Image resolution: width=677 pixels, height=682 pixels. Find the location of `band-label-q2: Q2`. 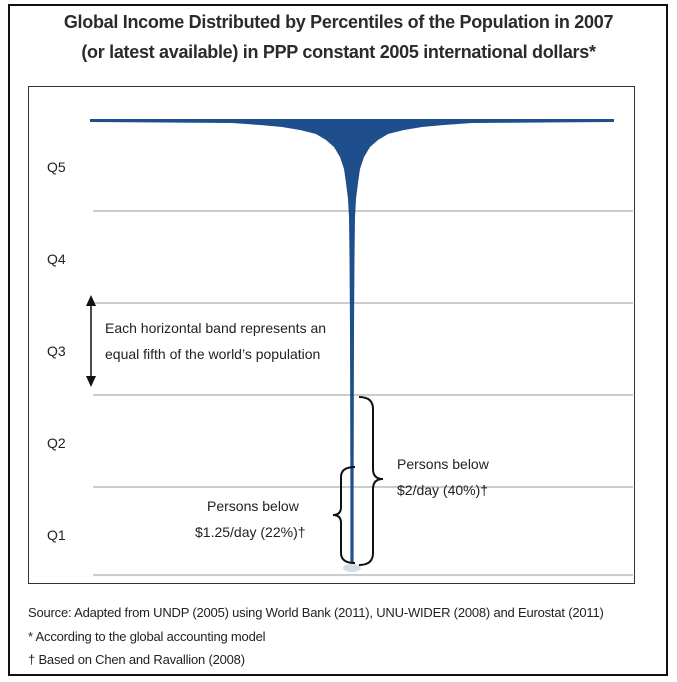

band-label-q2: Q2 is located at coordinates (56, 443).